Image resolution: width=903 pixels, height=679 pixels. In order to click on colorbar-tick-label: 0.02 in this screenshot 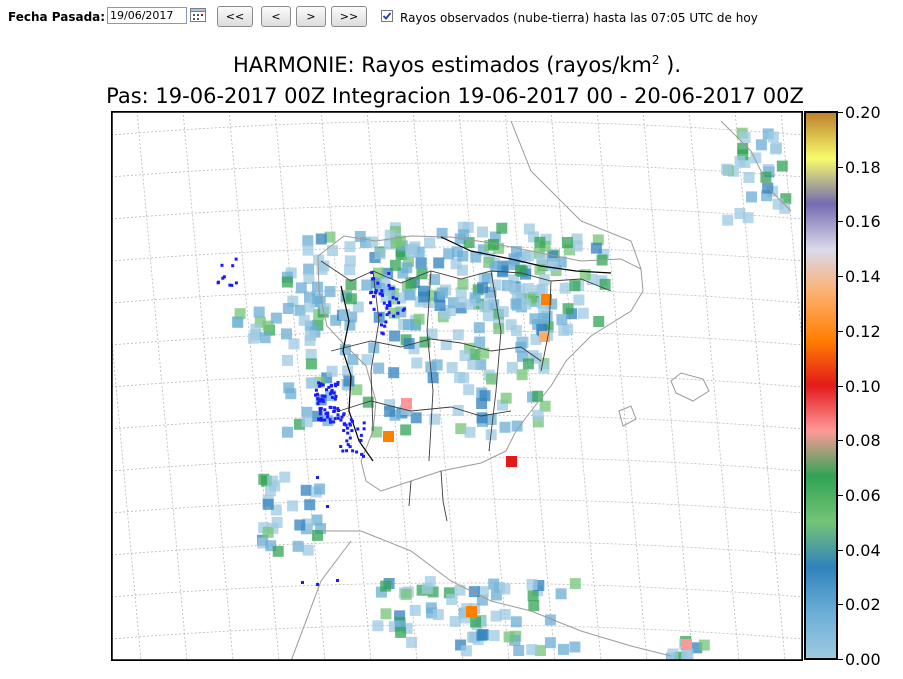, I will do `click(863, 604)`.